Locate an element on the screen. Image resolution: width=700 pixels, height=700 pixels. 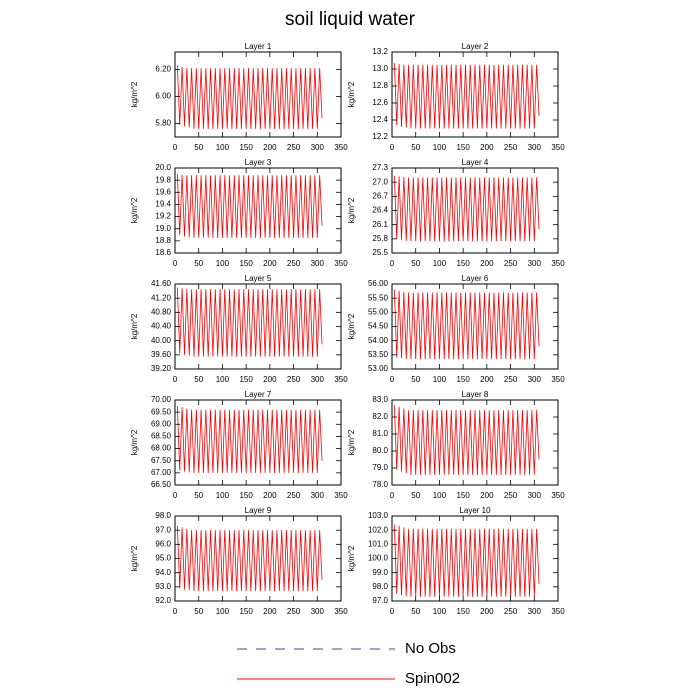
y-tick-label: 55.50 is located at coordinates (378, 297).